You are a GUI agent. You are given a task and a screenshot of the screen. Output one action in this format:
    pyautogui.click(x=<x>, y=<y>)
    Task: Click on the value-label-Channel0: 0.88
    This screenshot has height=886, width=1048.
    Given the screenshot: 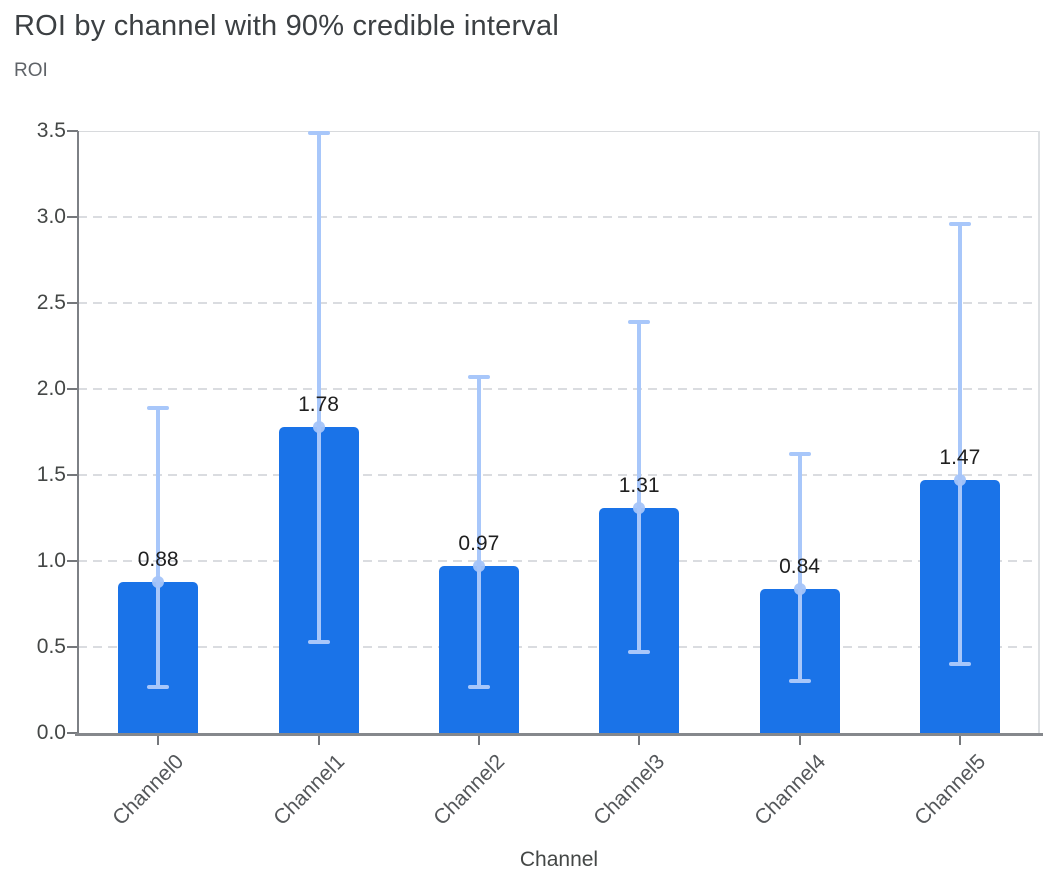 What is the action you would take?
    pyautogui.click(x=158, y=559)
    